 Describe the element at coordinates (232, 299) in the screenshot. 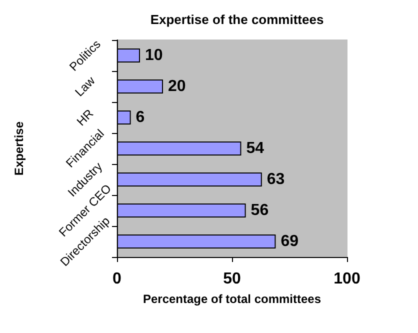

I see `x-axis-title: Percentage of total committees` at that location.